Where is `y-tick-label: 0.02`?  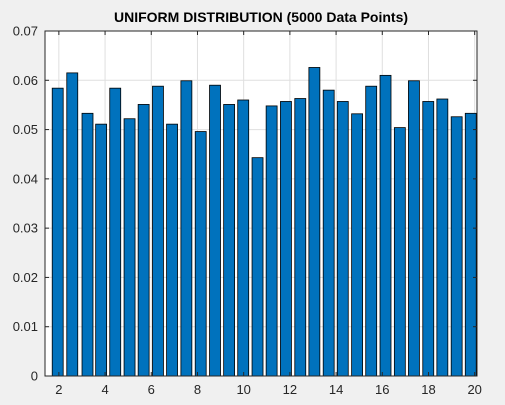 y-tick-label: 0.02 is located at coordinates (25, 277).